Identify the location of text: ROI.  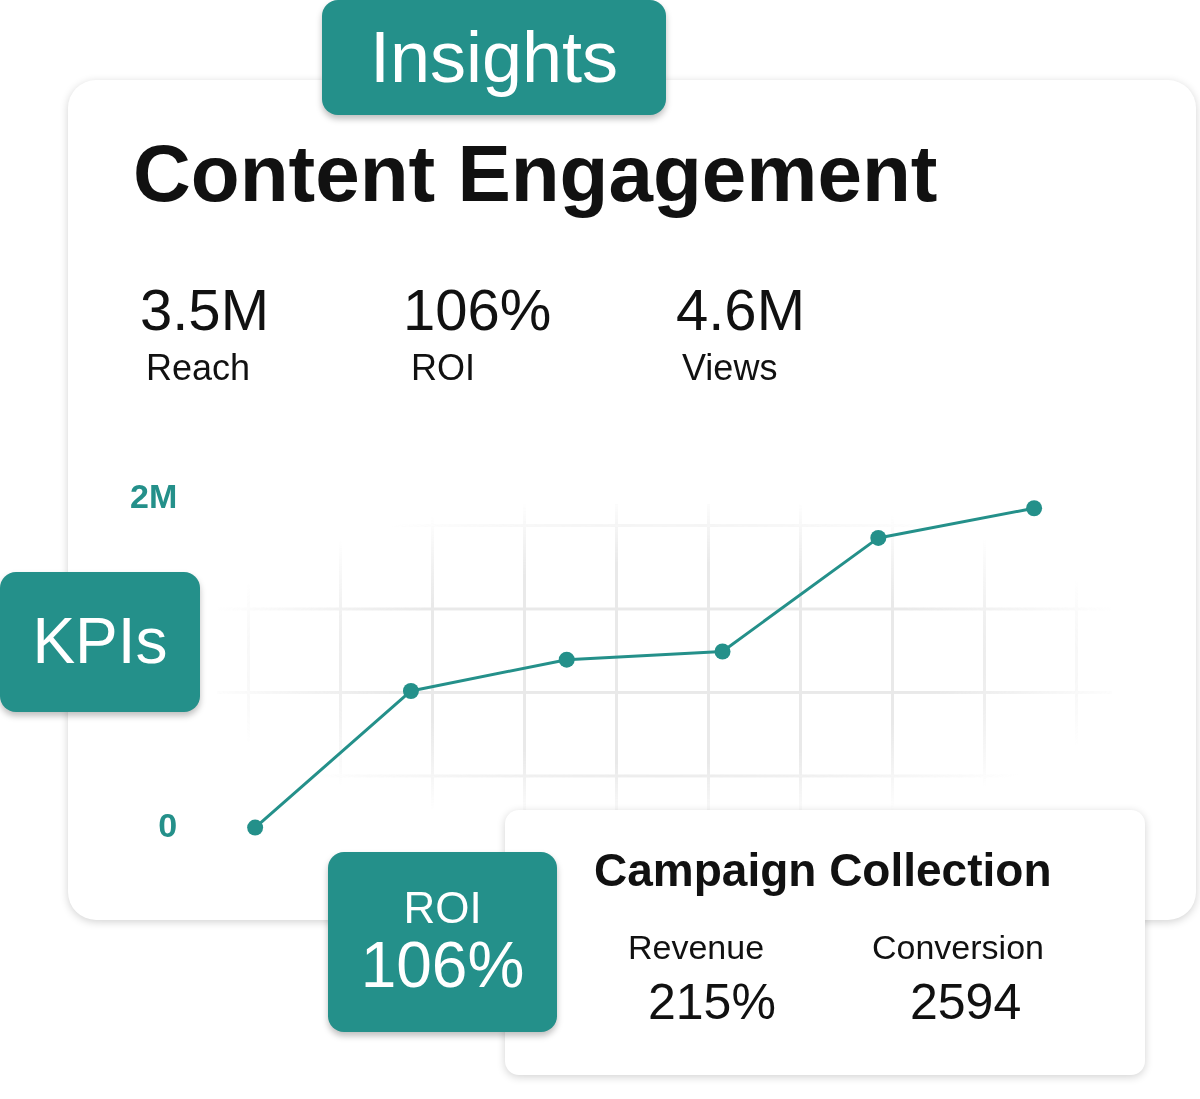
(443, 368).